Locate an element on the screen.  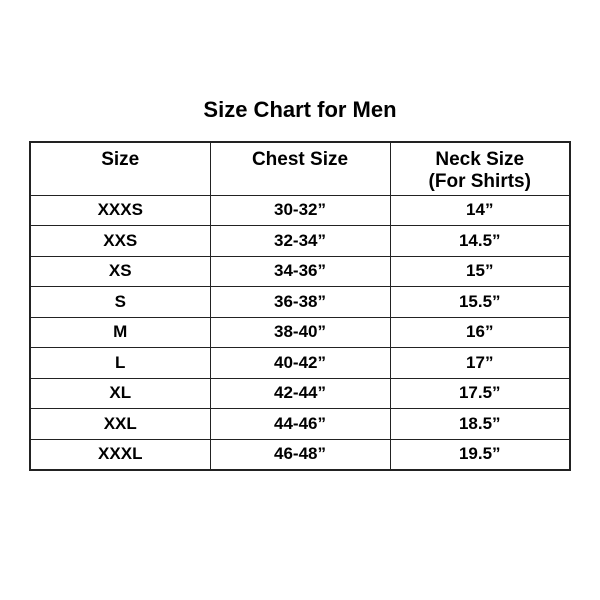
cell-chest-size: 46-48” is located at coordinates (300, 454).